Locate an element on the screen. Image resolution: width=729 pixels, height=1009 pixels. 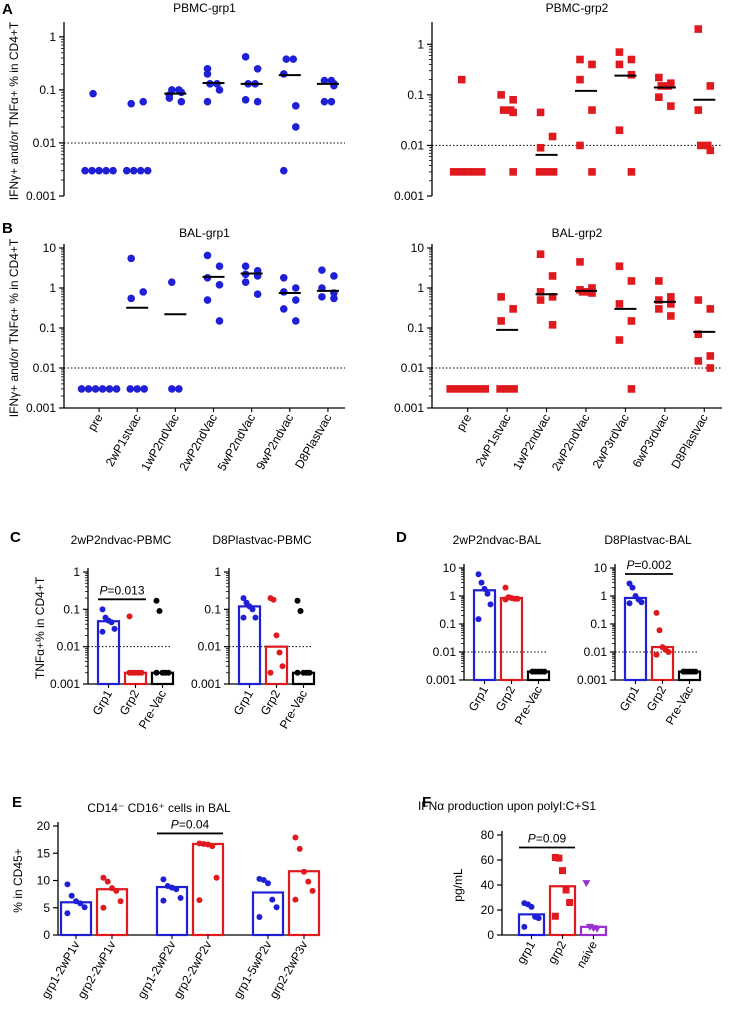
y-axis-label: pg/mL is located at coordinates (458, 885).